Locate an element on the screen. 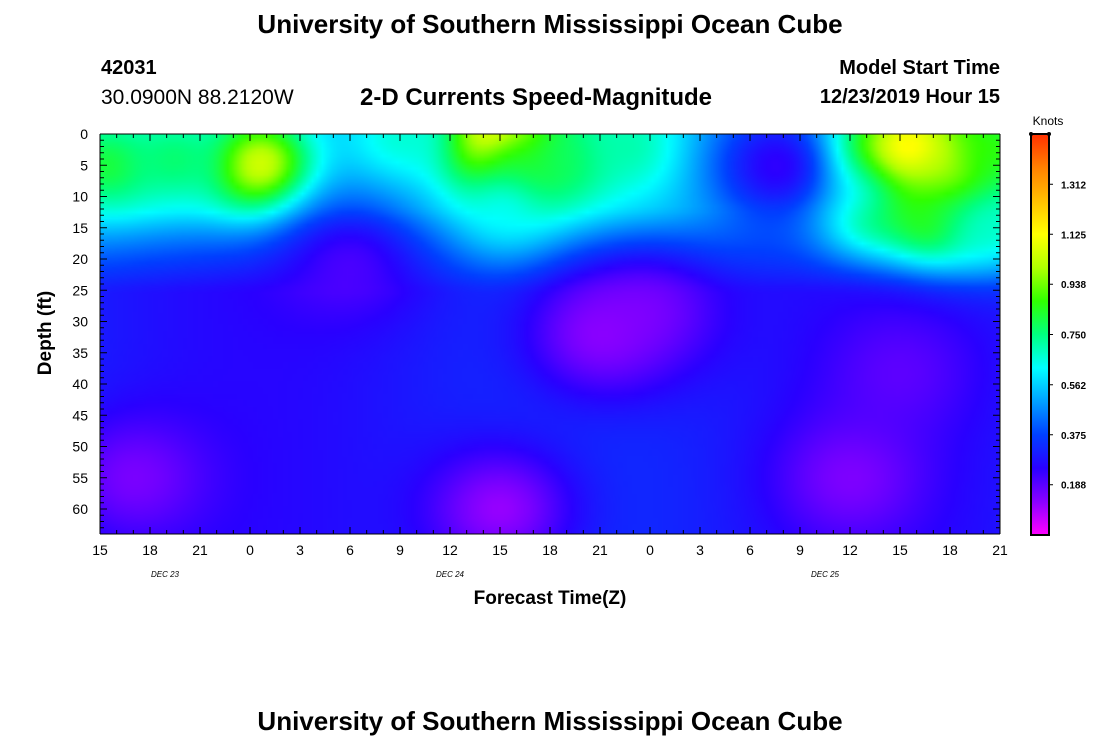  date-label: DEC 23 is located at coordinates (165, 574).